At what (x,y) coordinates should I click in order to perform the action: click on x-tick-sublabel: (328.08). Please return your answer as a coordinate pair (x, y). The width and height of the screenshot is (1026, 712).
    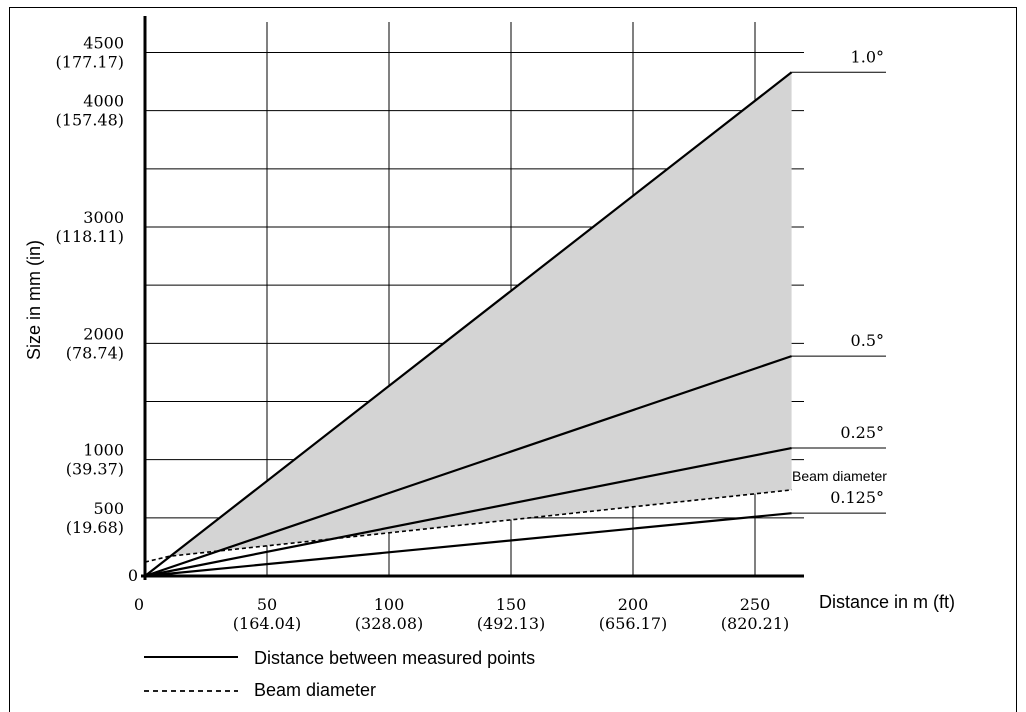
    Looking at the image, I should click on (389, 623).